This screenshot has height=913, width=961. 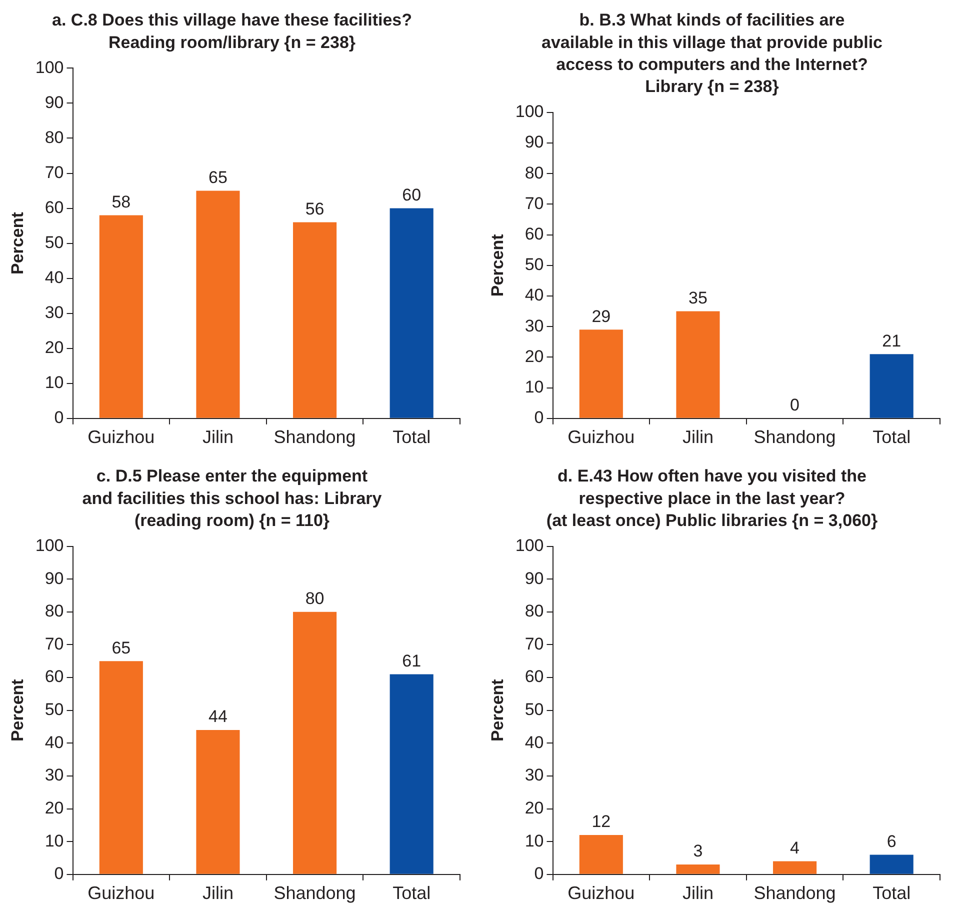 I want to click on data-label: 44, so click(x=218, y=716).